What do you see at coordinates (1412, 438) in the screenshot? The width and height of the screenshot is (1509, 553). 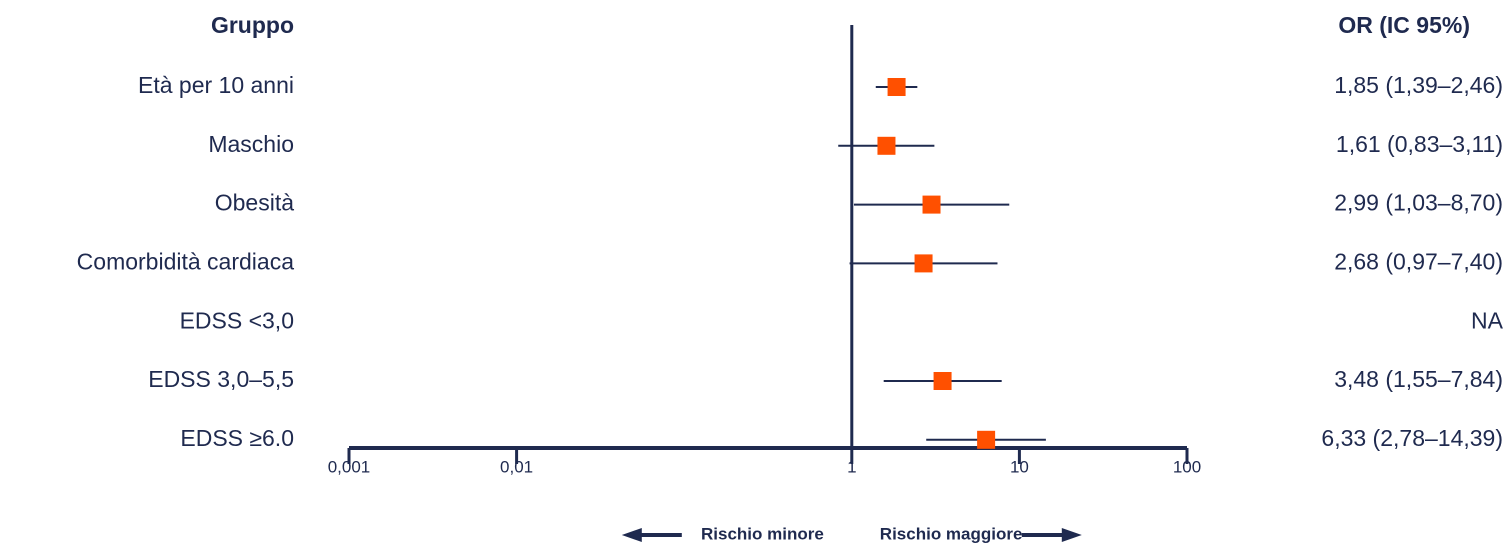 I see `estimate-label: 6,33 (2,78–14,39)` at bounding box center [1412, 438].